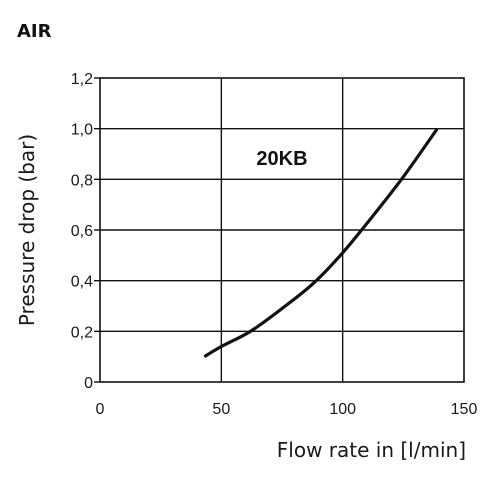 This screenshot has width=480, height=480. I want to click on x-tick-label: 50, so click(221, 409).